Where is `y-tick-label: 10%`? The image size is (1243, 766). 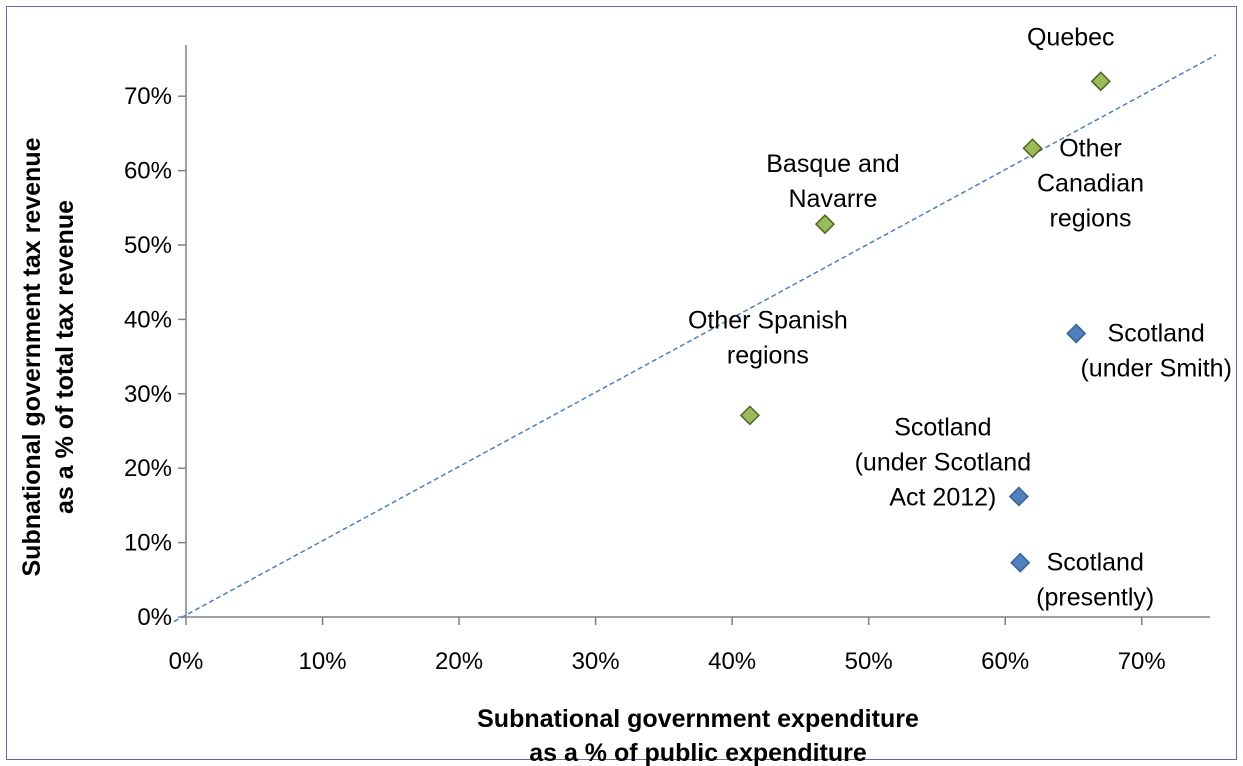
y-tick-label: 10% is located at coordinates (148, 543).